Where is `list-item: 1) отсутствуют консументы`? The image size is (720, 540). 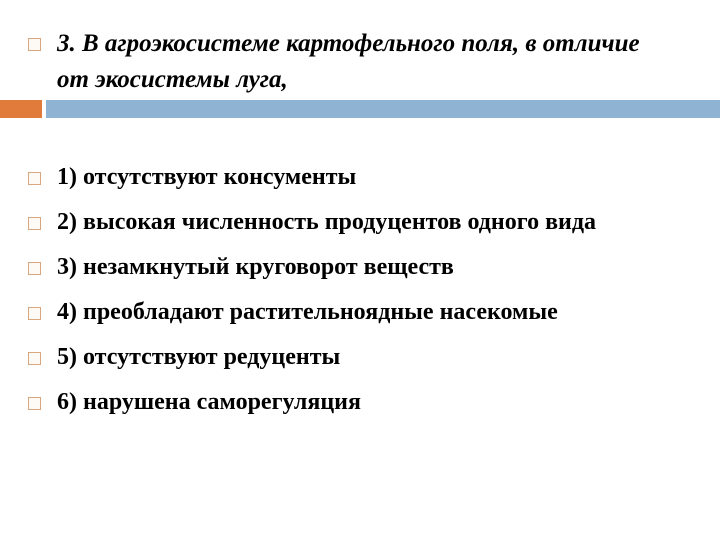
list-item: 1) отсутствуют консументы is located at coordinates (351, 177).